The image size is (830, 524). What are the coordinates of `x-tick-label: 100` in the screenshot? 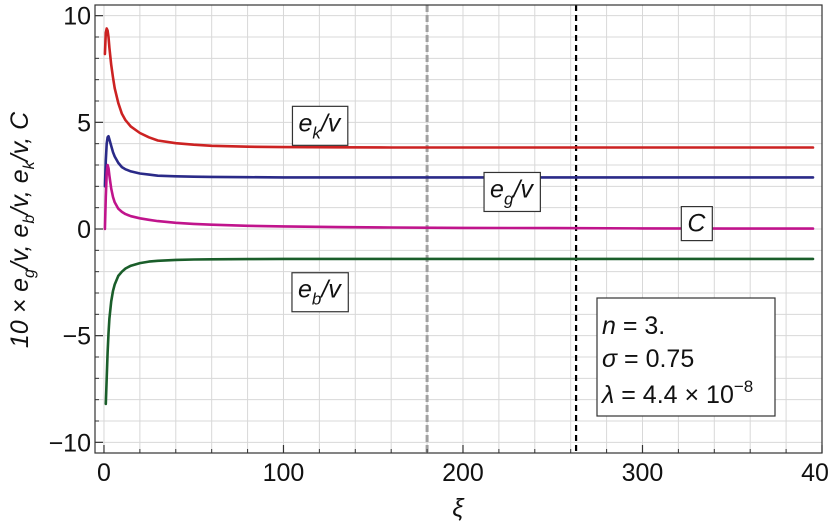 It's located at (284, 473).